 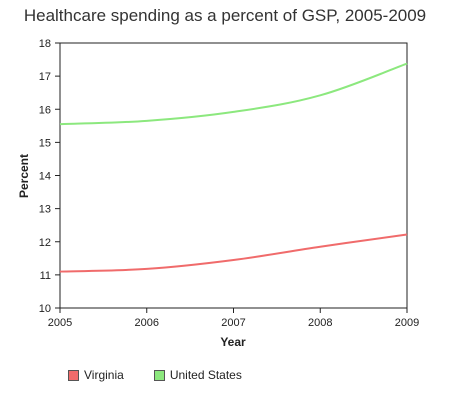 What do you see at coordinates (45, 44) in the screenshot?
I see `y-tick-label: 18` at bounding box center [45, 44].